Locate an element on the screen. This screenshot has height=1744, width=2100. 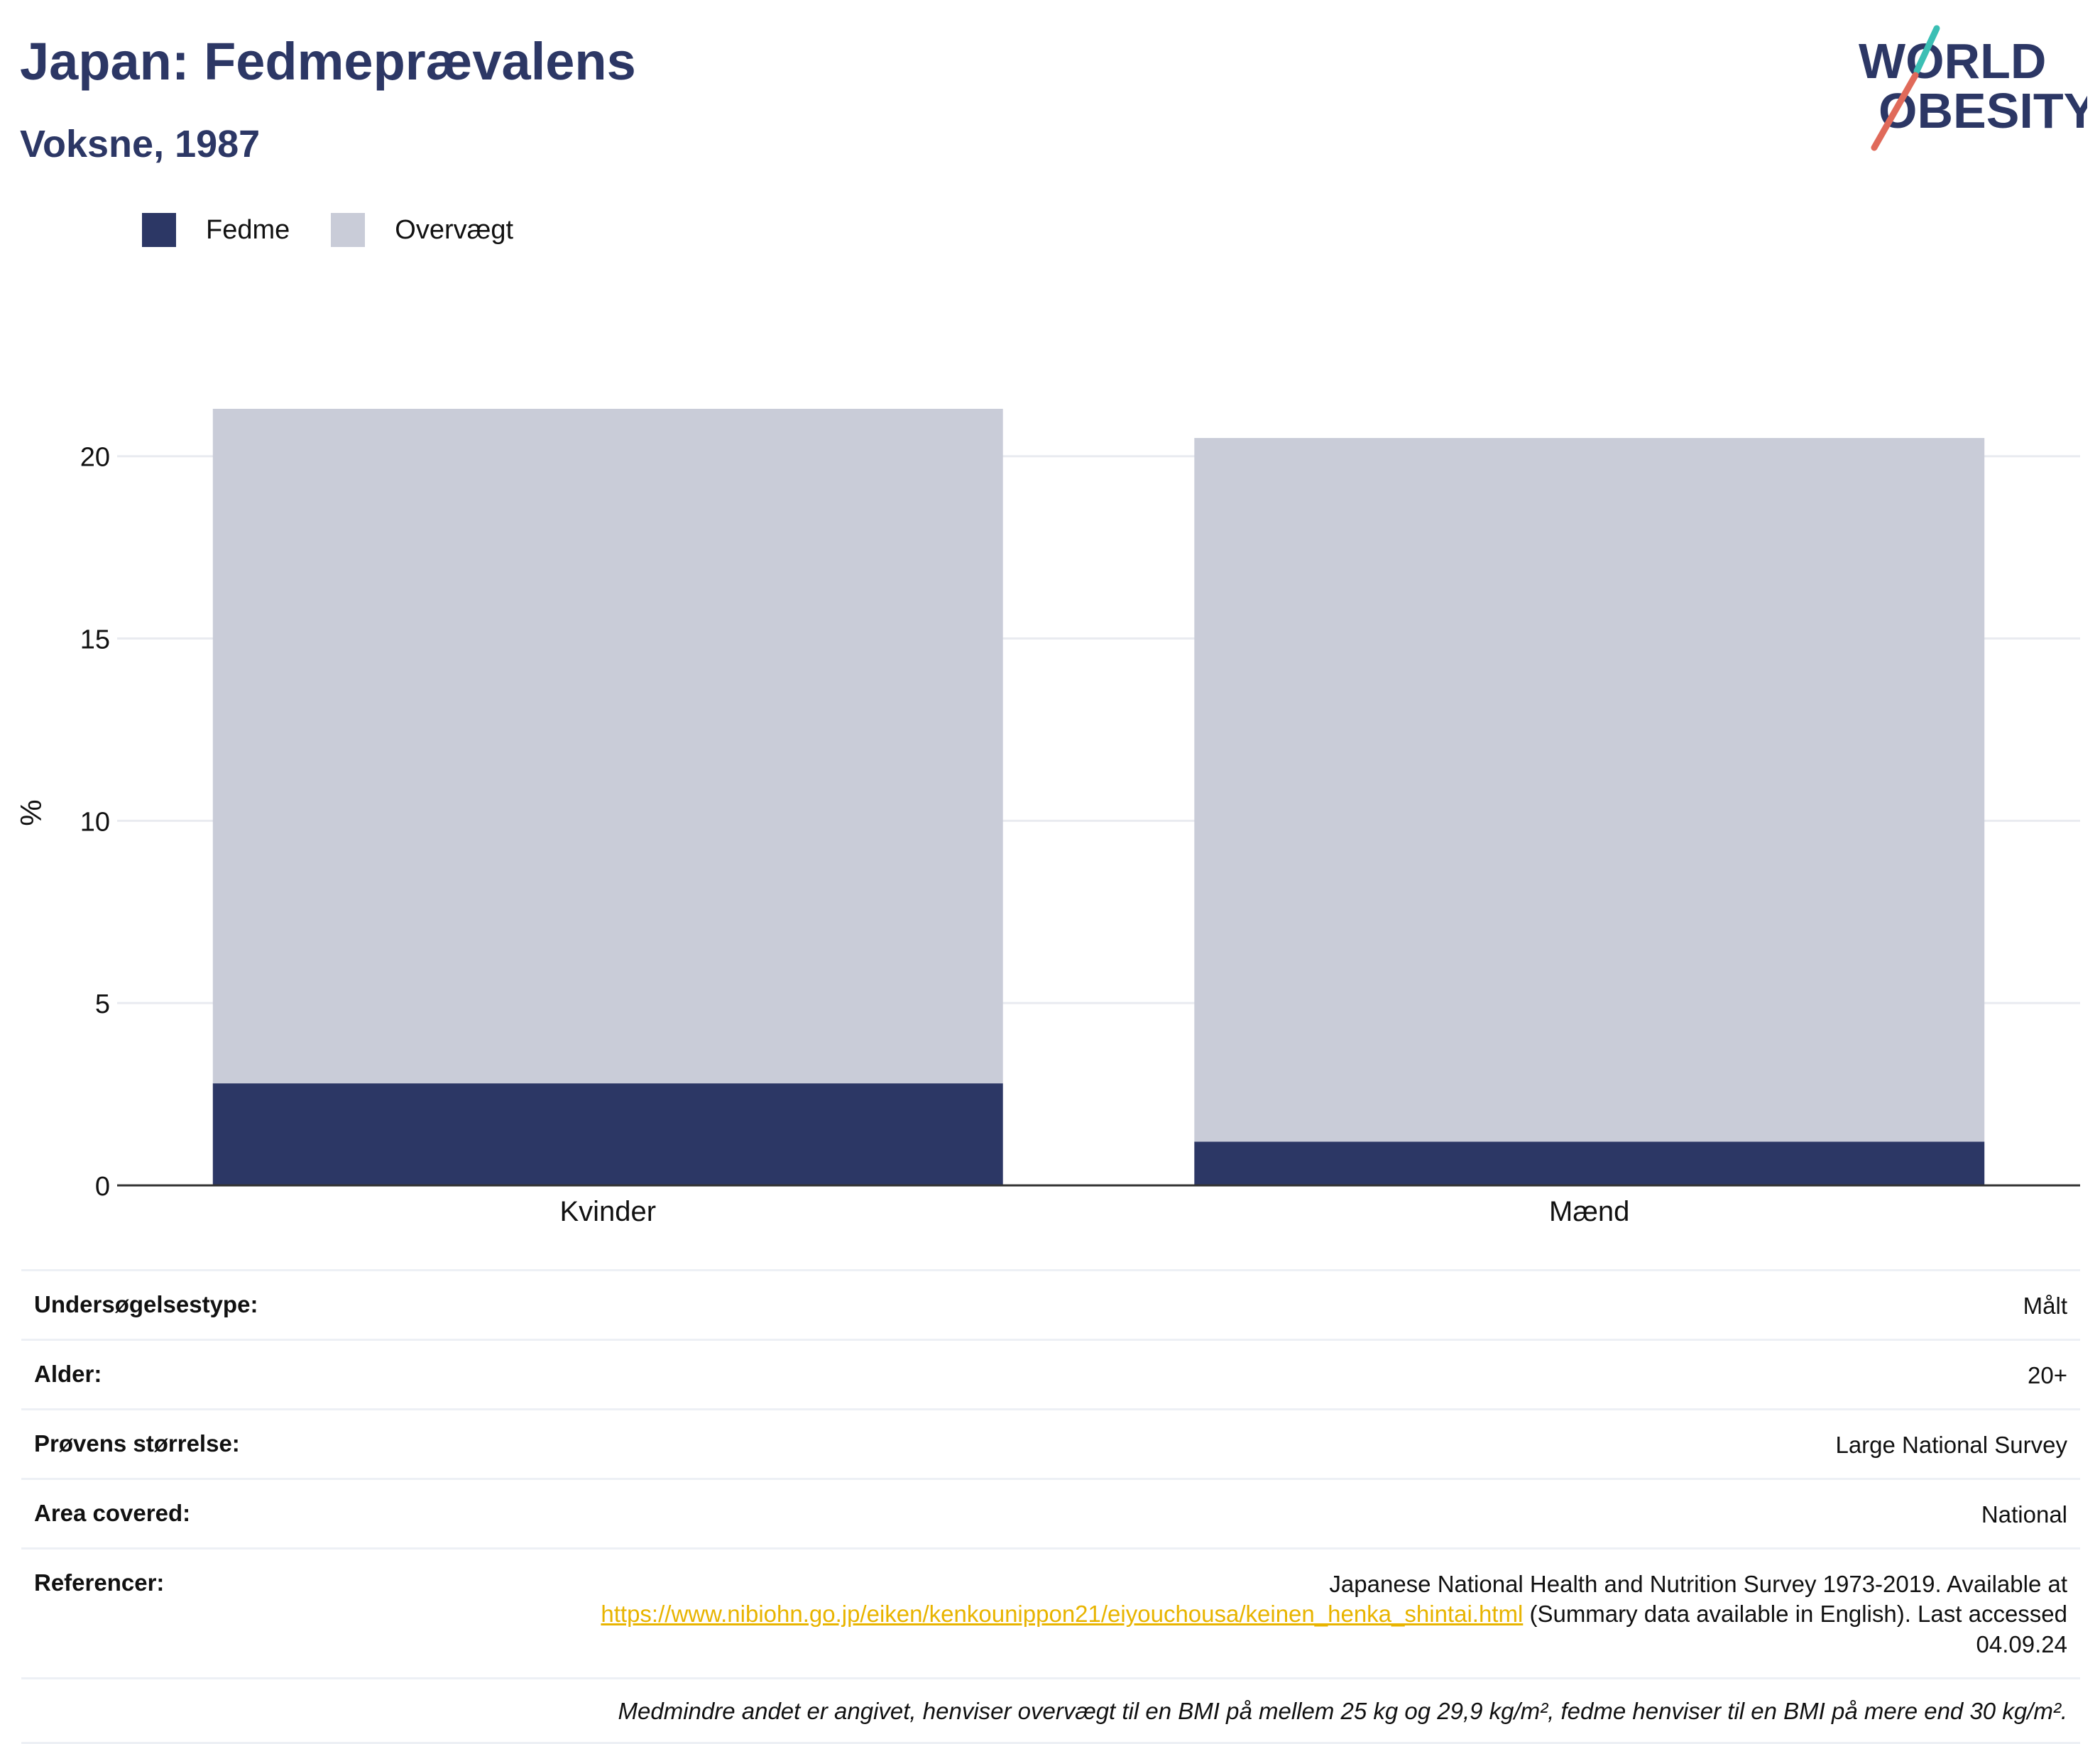
legend-swatch-overvaegt is located at coordinates (348, 230).